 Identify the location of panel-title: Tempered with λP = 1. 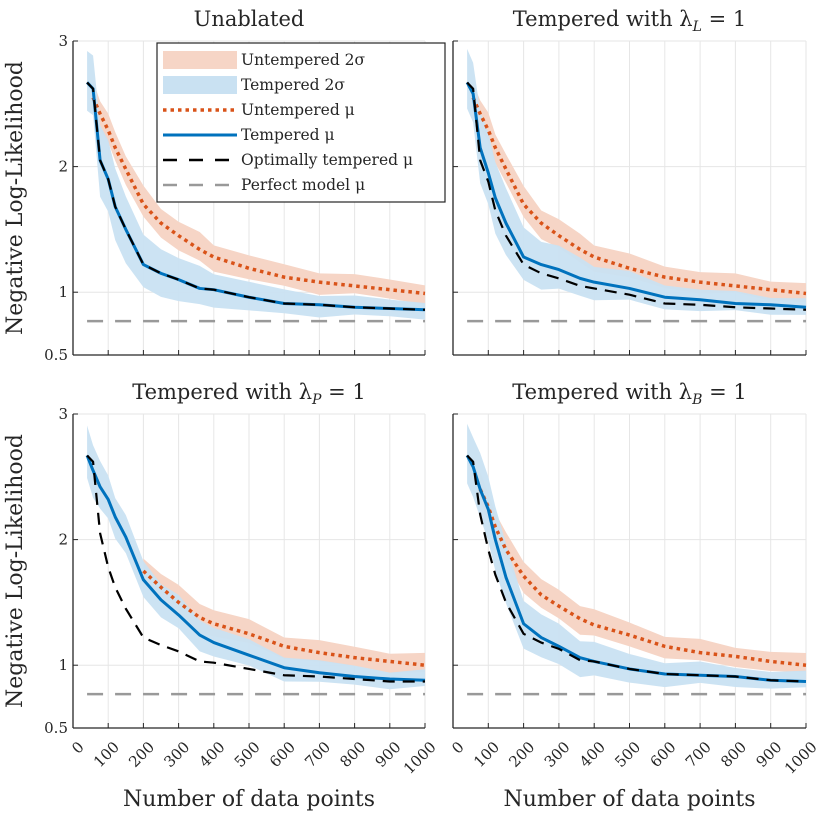
(249, 394).